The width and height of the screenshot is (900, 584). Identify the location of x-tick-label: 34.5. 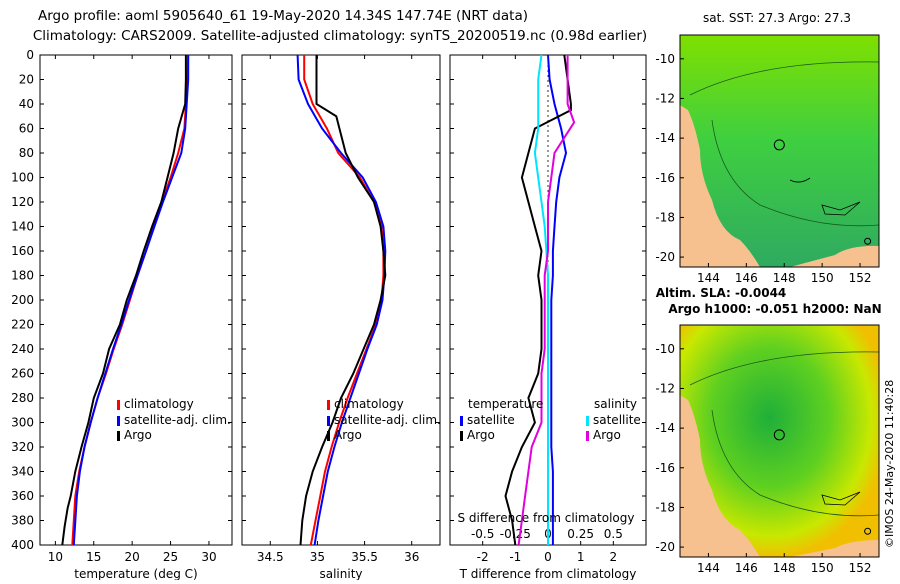
(270, 557).